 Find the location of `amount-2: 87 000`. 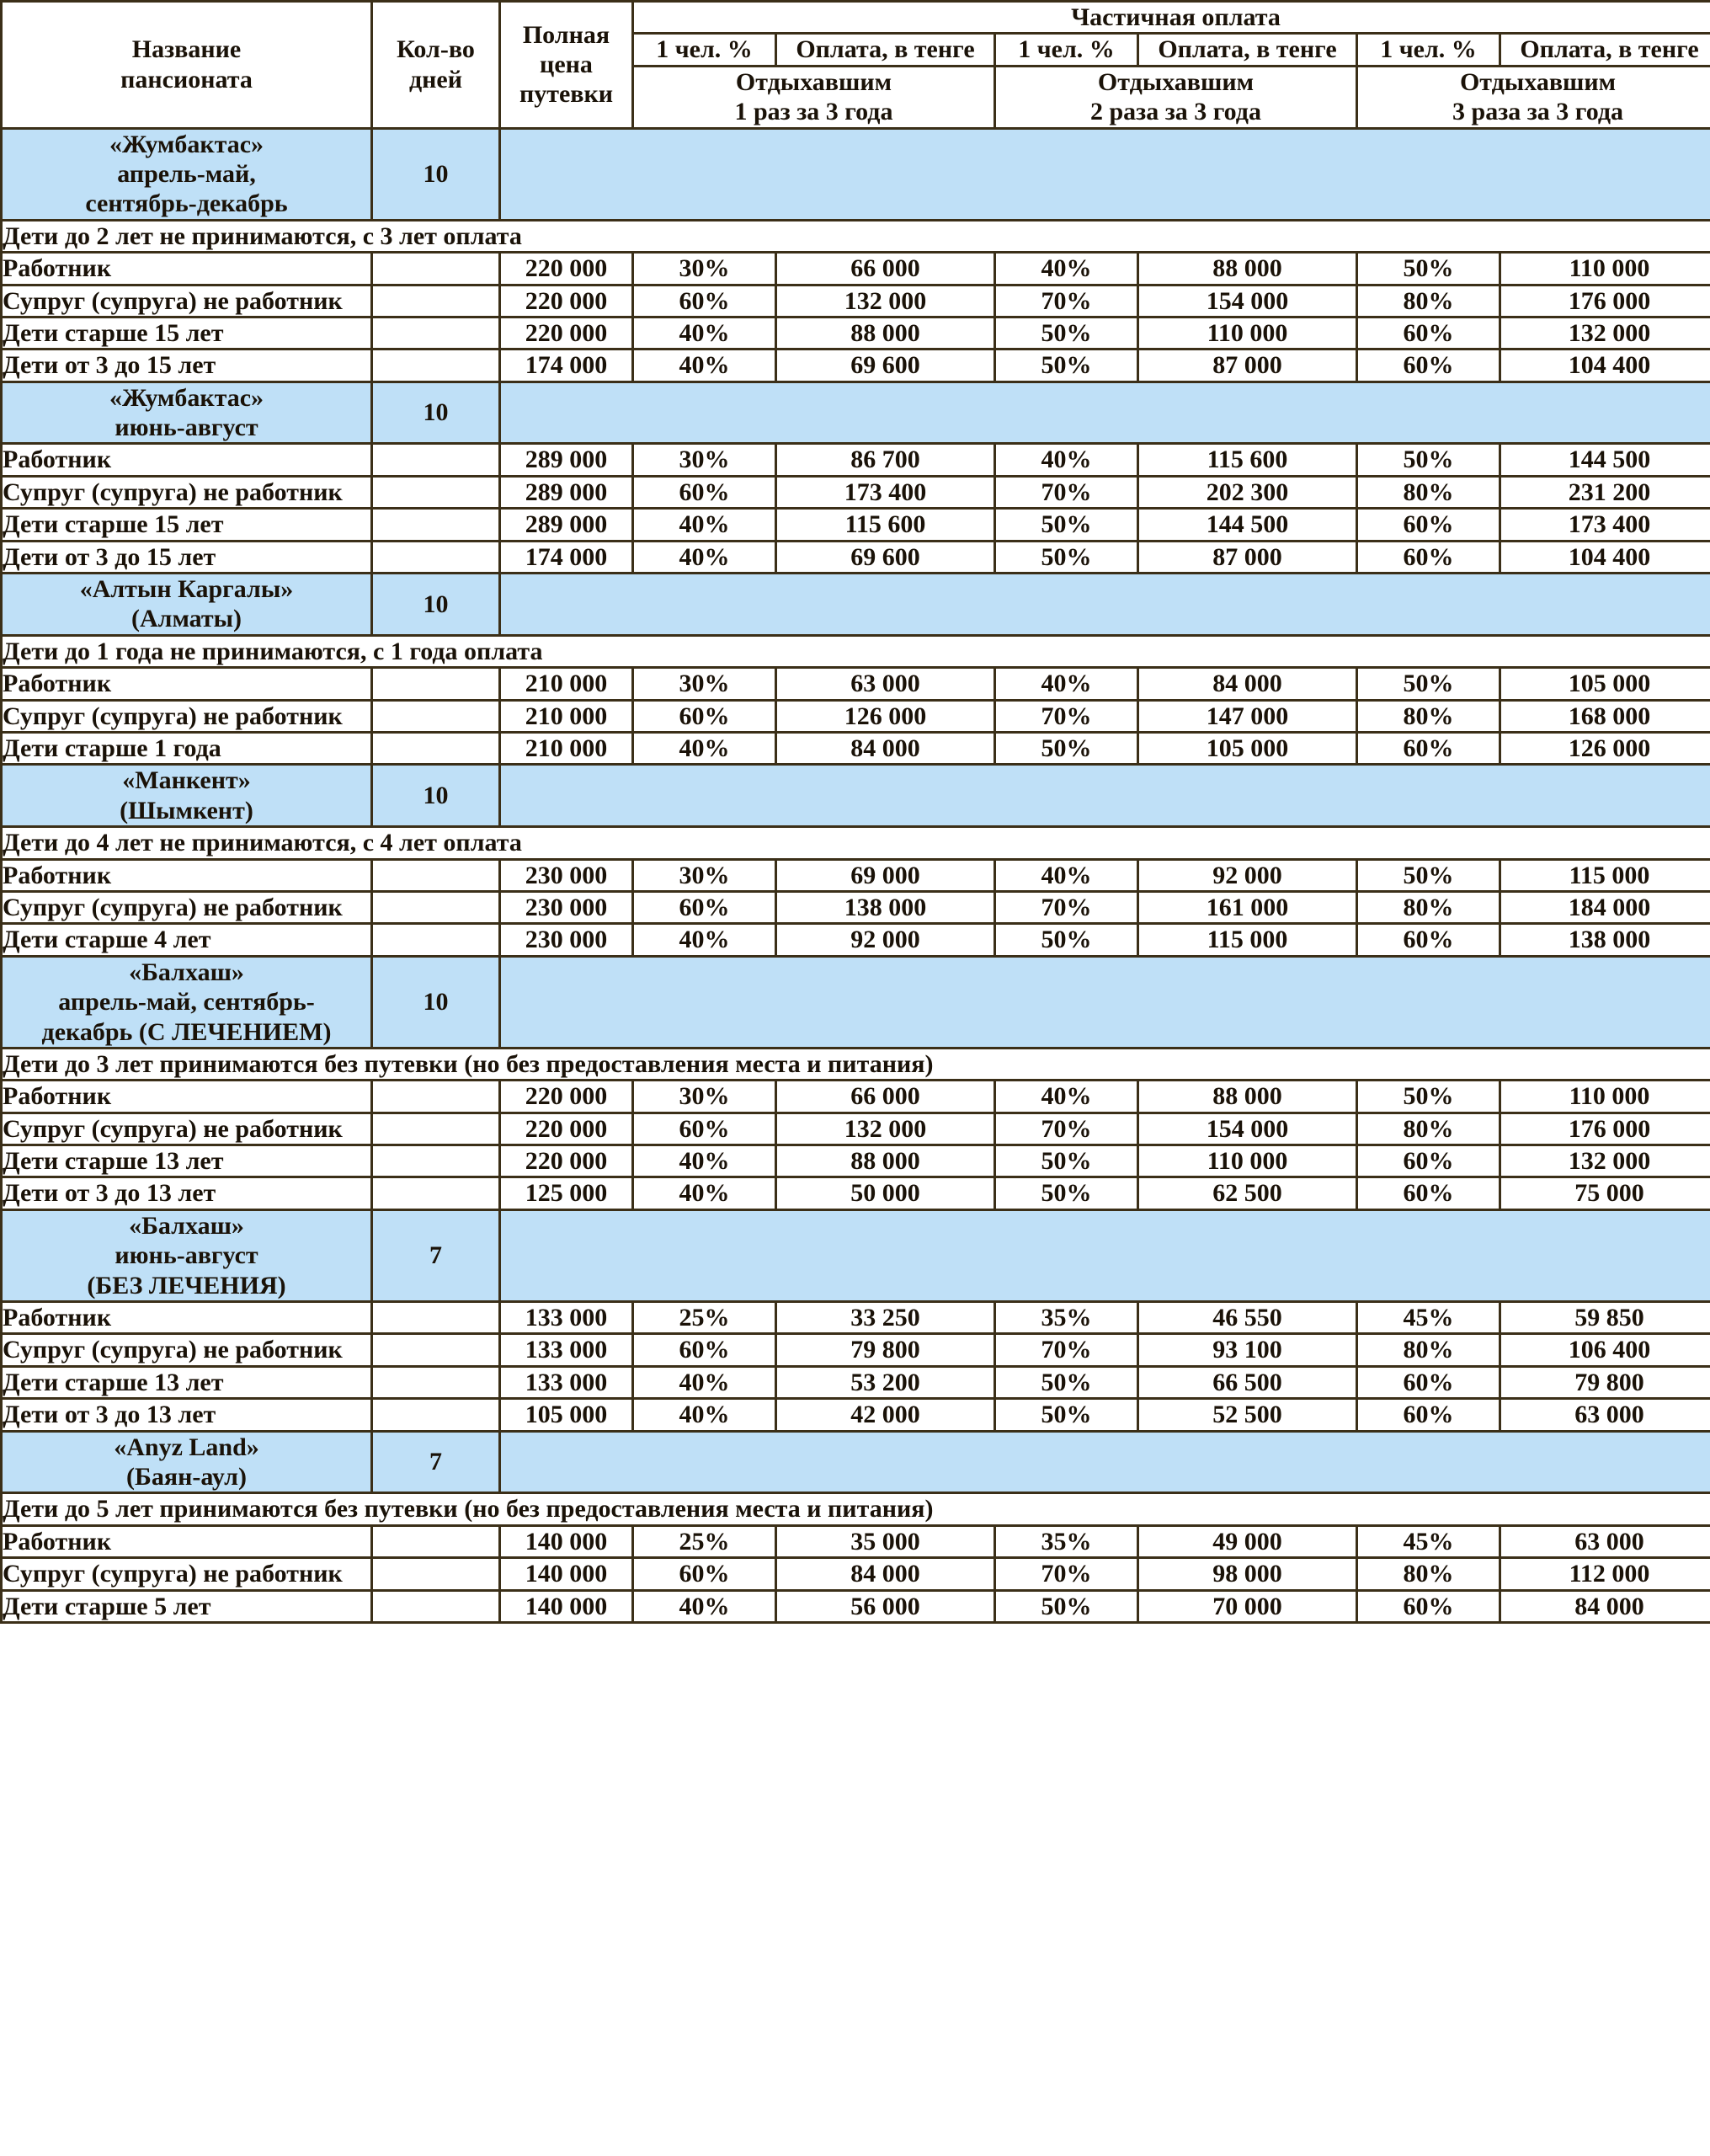

amount-2: 87 000 is located at coordinates (1247, 557).